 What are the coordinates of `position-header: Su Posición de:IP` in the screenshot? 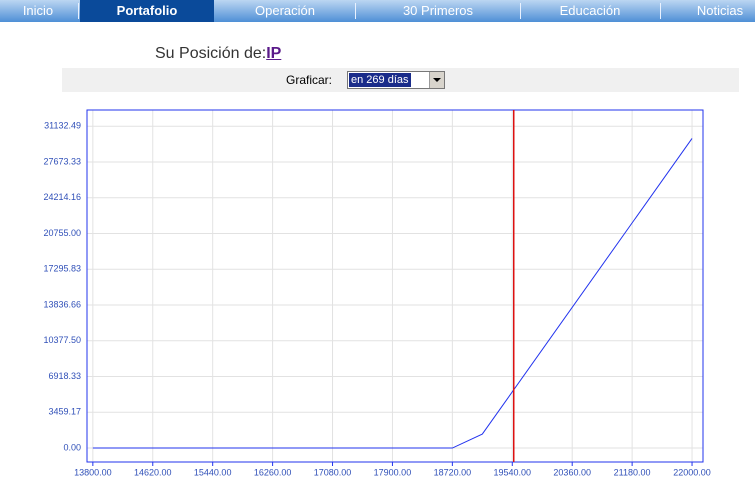 It's located at (218, 54).